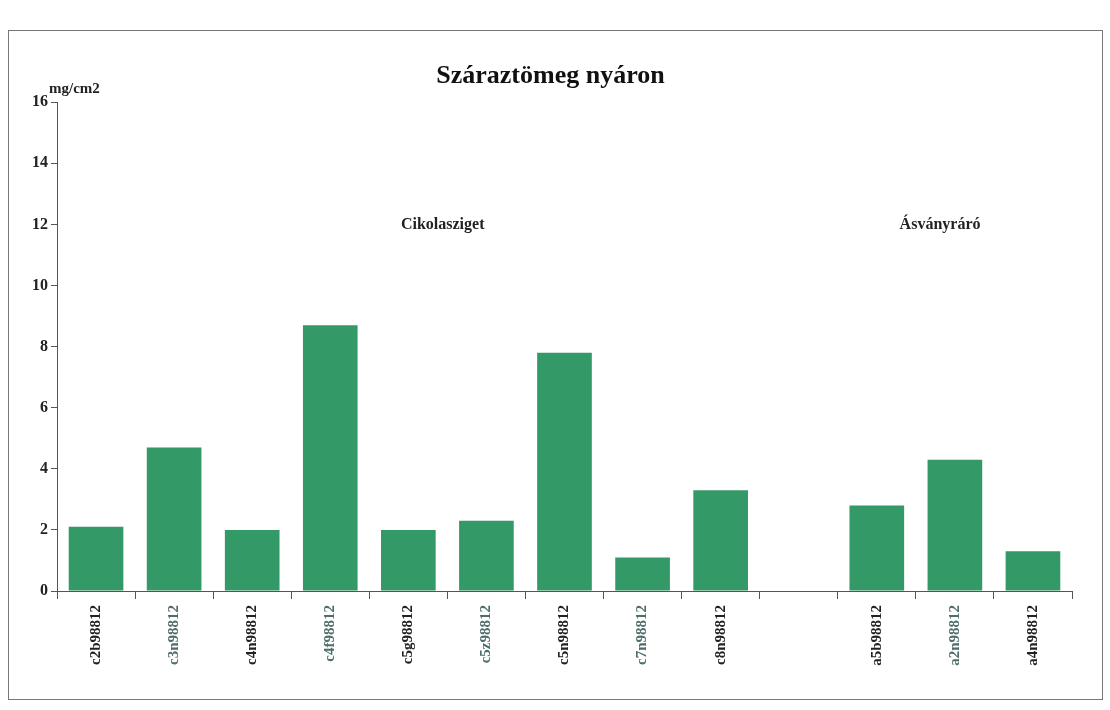 The height and width of the screenshot is (710, 1110). What do you see at coordinates (172, 635) in the screenshot?
I see `x-tick-label: c3n98812` at bounding box center [172, 635].